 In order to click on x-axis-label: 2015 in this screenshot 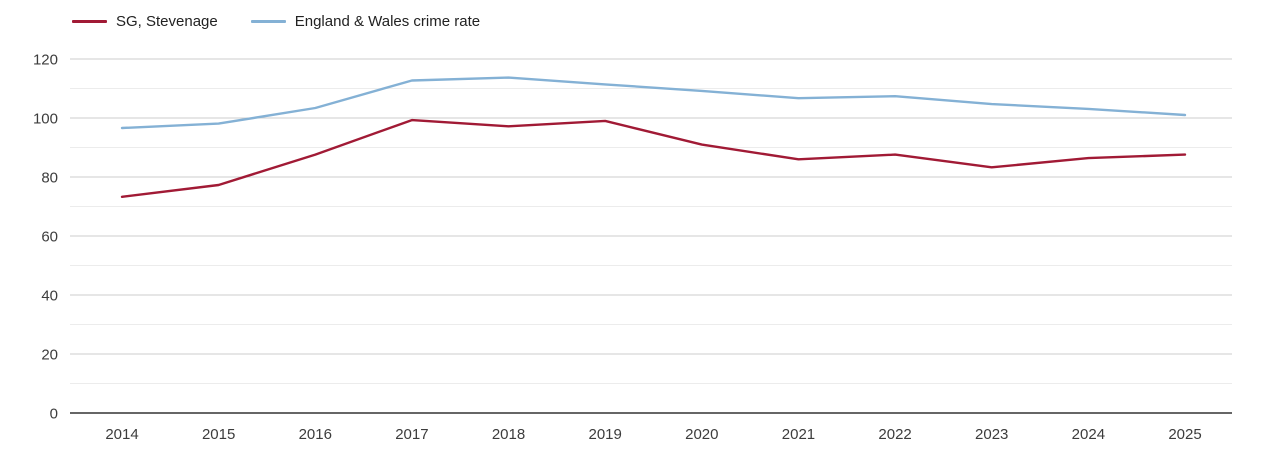, I will do `click(218, 434)`.